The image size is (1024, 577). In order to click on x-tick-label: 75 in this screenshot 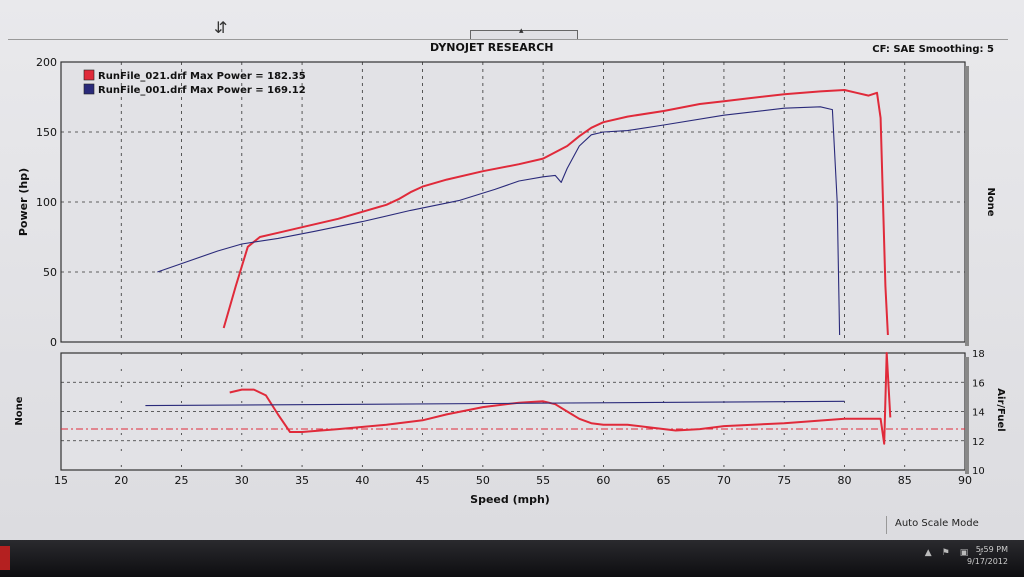, I will do `click(784, 480)`.